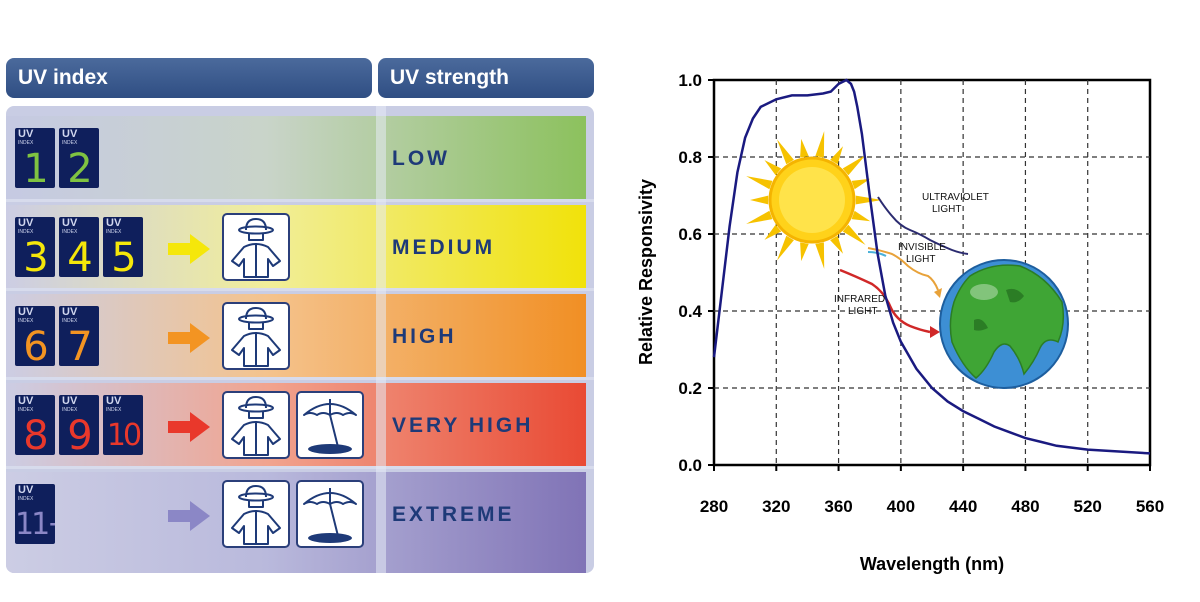 Image resolution: width=1200 pixels, height=602 pixels. What do you see at coordinates (79, 167) in the screenshot?
I see `uv-index-number: 2` at bounding box center [79, 167].